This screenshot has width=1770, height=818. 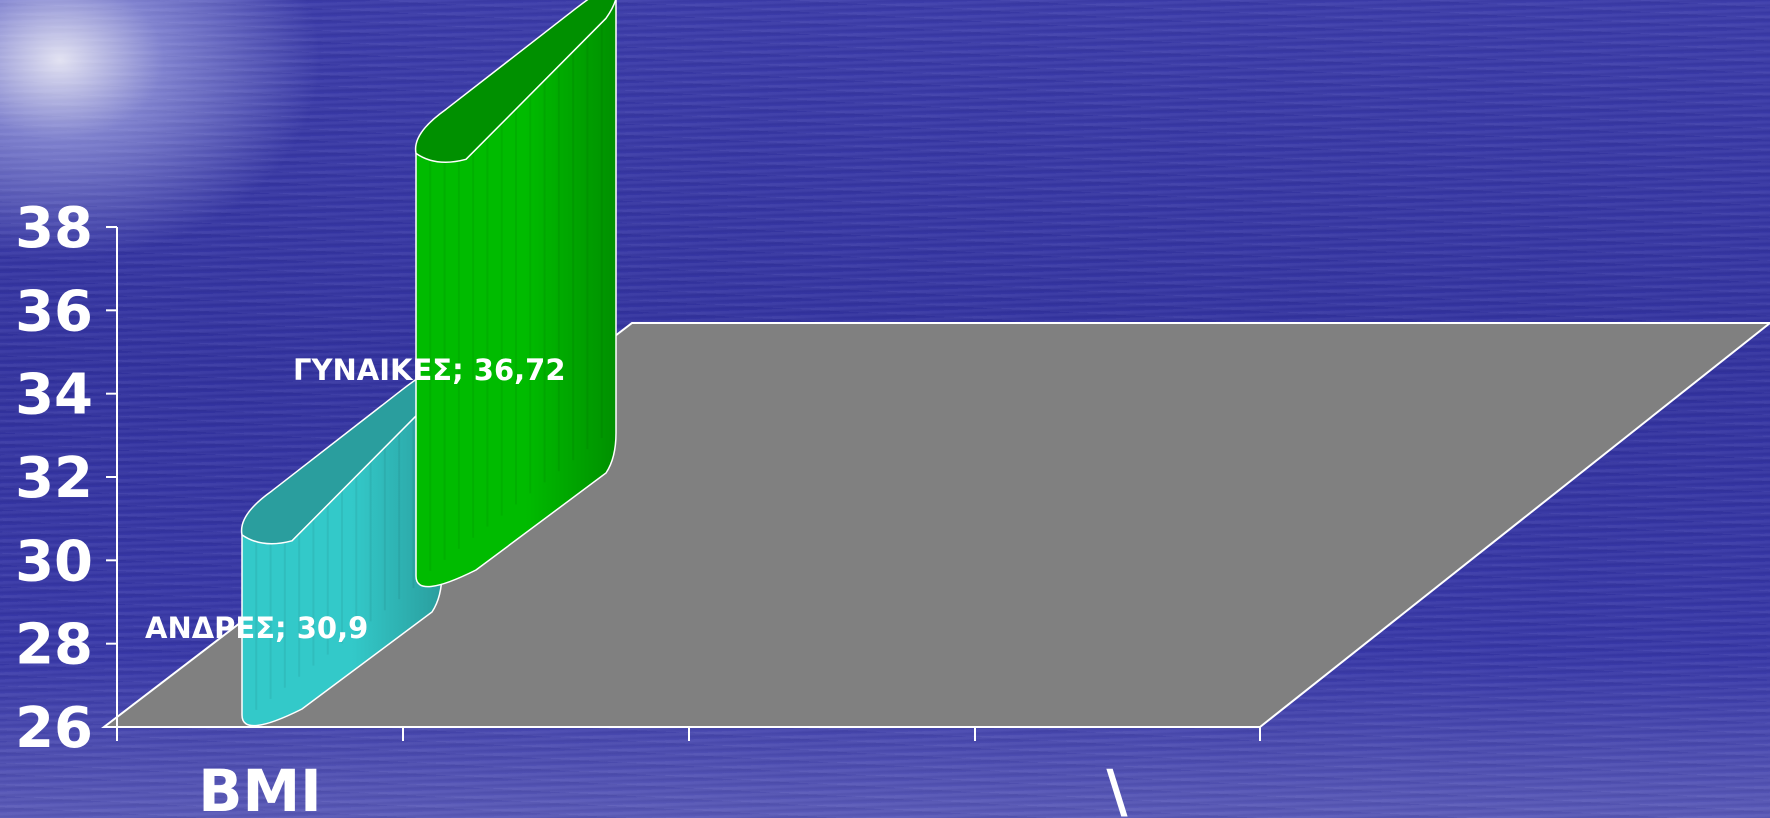 What do you see at coordinates (260, 787) in the screenshot?
I see `category-label: BMI` at bounding box center [260, 787].